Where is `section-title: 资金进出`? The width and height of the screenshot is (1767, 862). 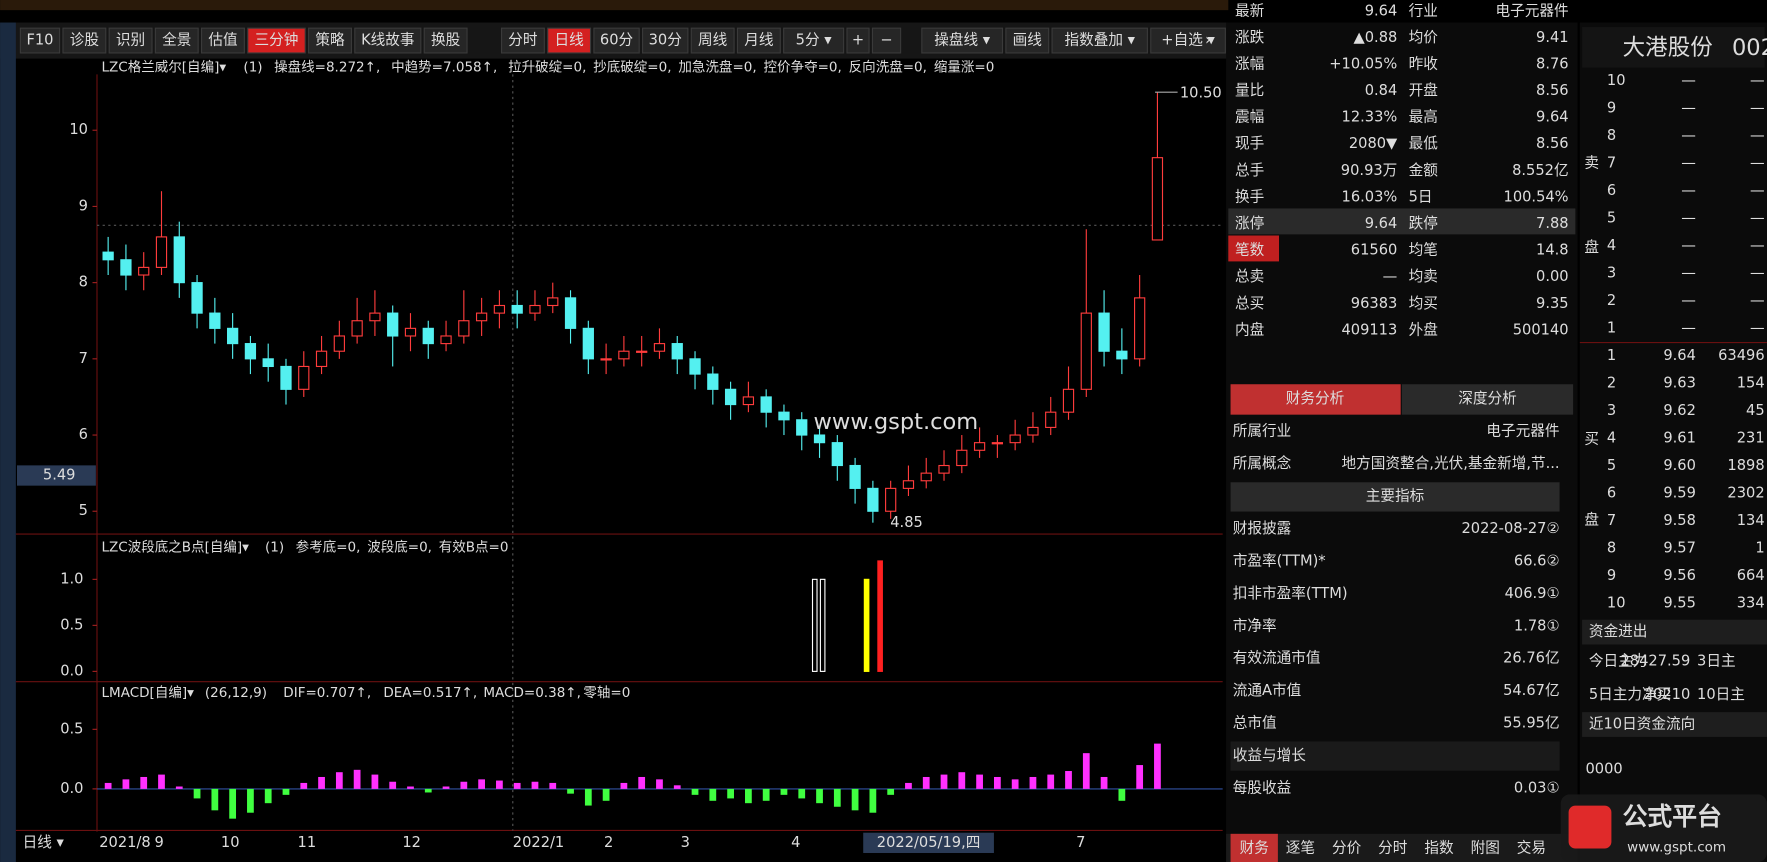 section-title: 资金进出 is located at coordinates (1618, 631).